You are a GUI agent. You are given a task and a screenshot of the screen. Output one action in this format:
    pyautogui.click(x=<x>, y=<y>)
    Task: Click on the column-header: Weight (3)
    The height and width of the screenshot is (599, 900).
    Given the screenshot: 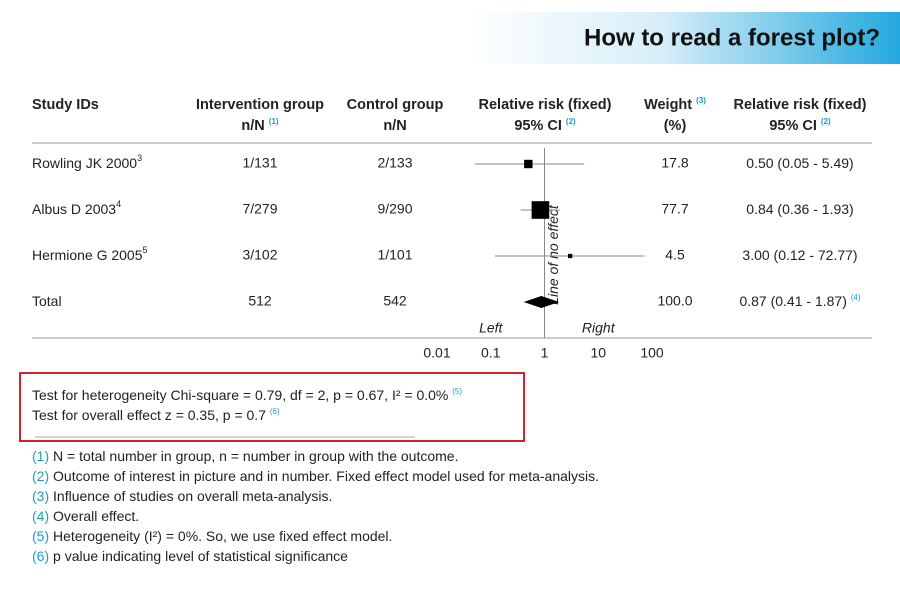 What is the action you would take?
    pyautogui.click(x=675, y=104)
    